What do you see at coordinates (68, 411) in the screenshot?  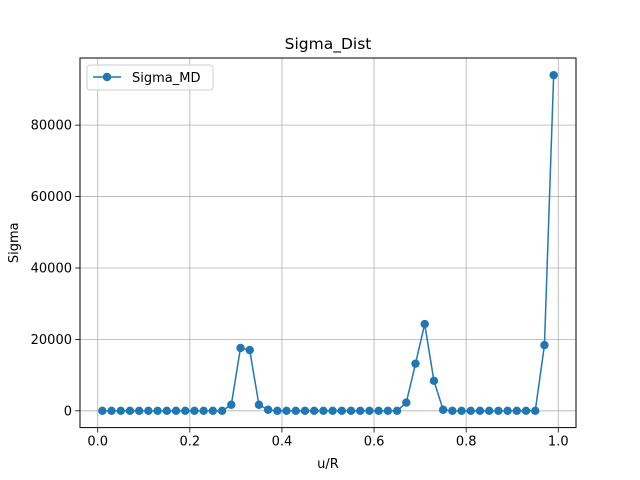 I see `y-tick-label: 0` at bounding box center [68, 411].